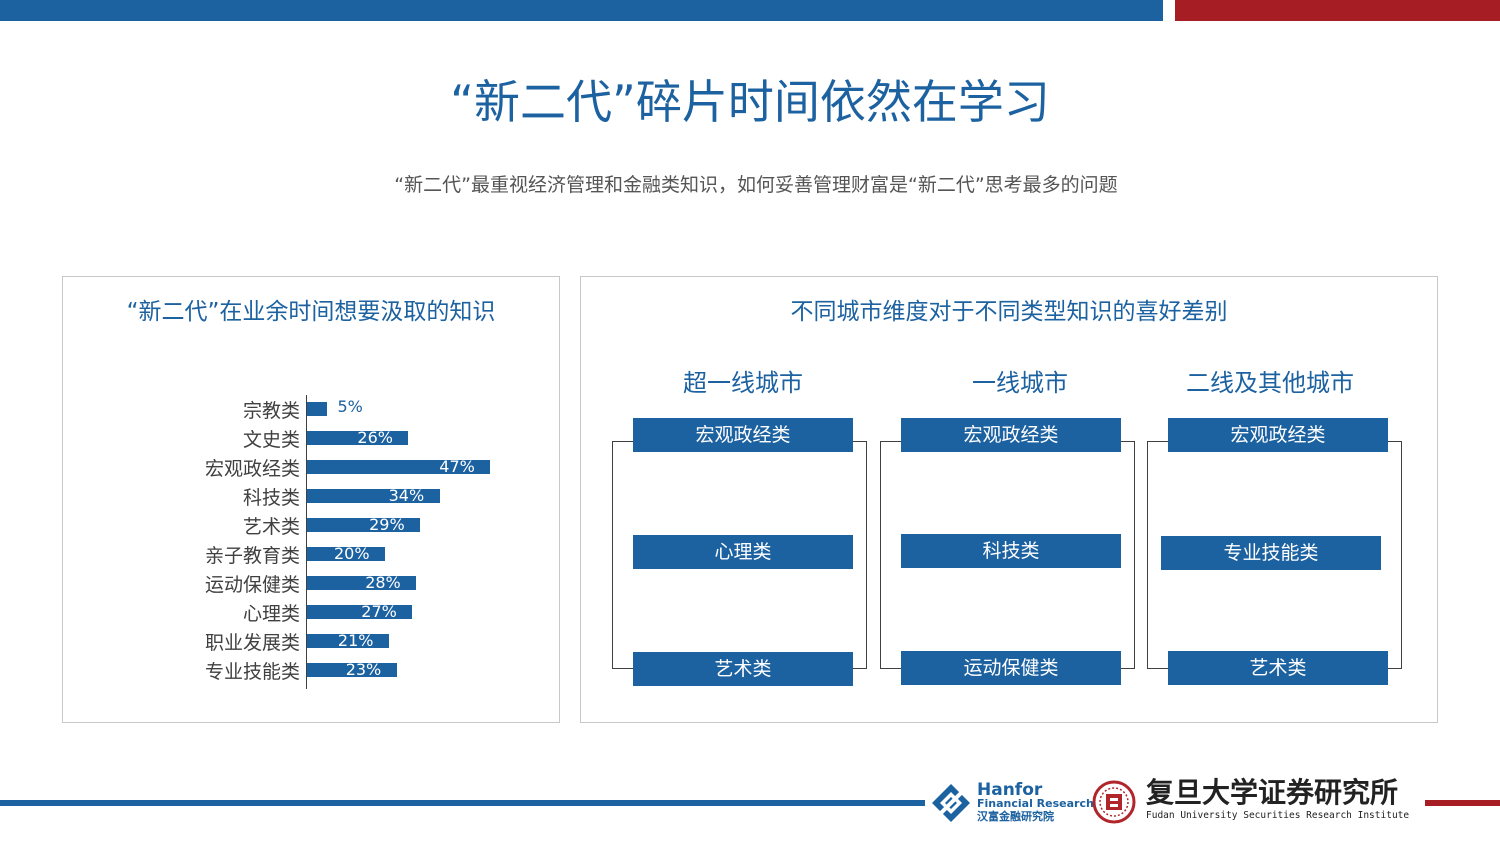  What do you see at coordinates (363, 669) in the screenshot?
I see `chart-value-label: 23%` at bounding box center [363, 669].